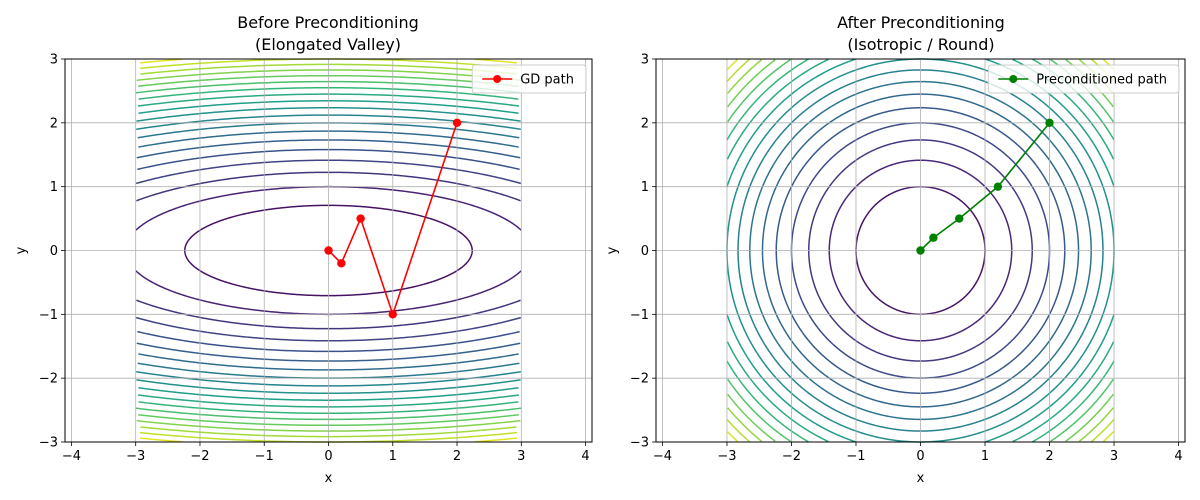  I want to click on legend: Preconditioned path, so click(1083, 79).